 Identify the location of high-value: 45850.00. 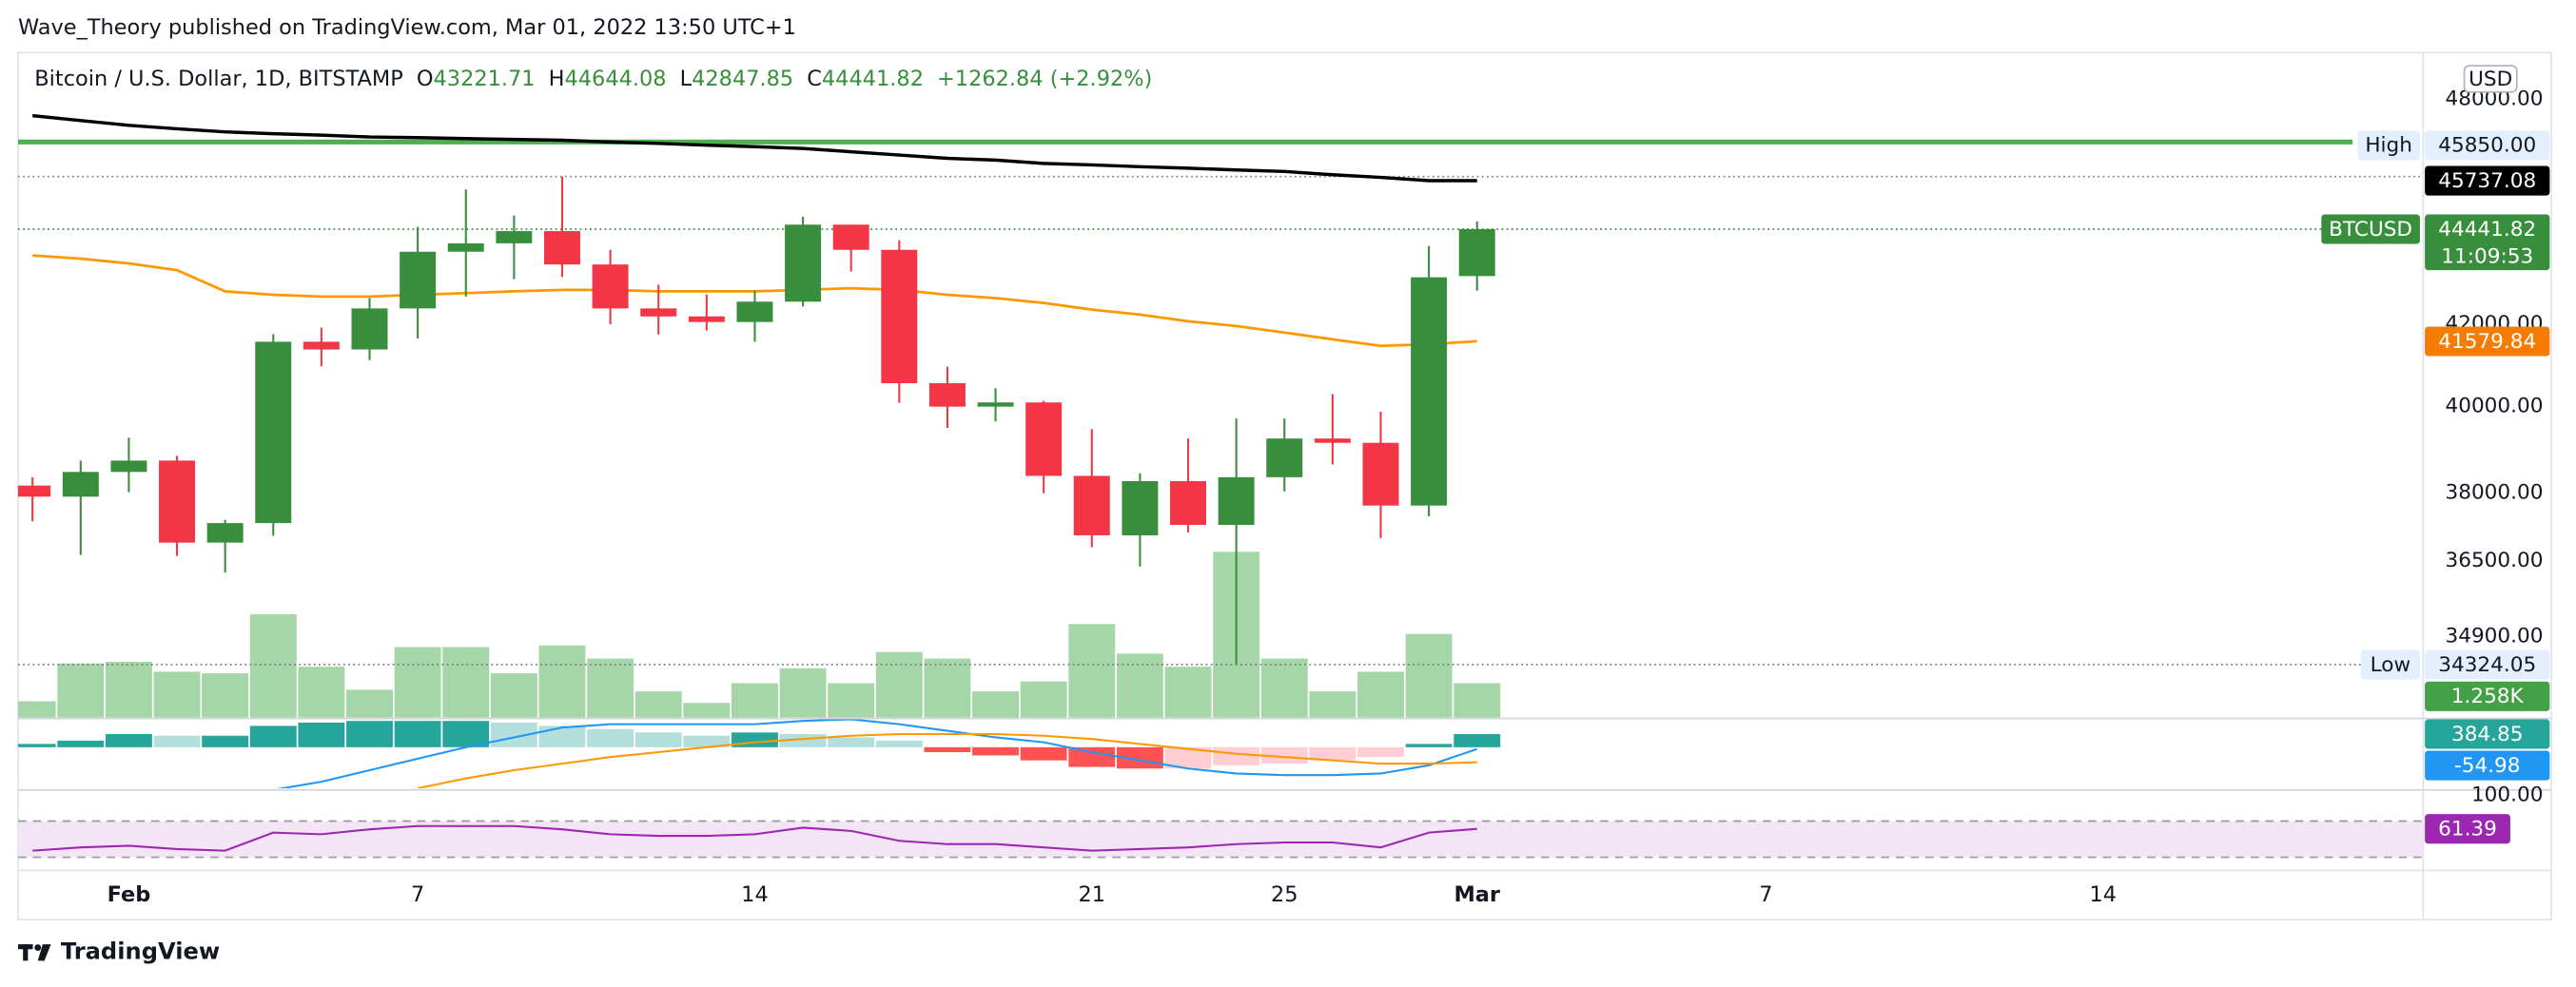
(2487, 146).